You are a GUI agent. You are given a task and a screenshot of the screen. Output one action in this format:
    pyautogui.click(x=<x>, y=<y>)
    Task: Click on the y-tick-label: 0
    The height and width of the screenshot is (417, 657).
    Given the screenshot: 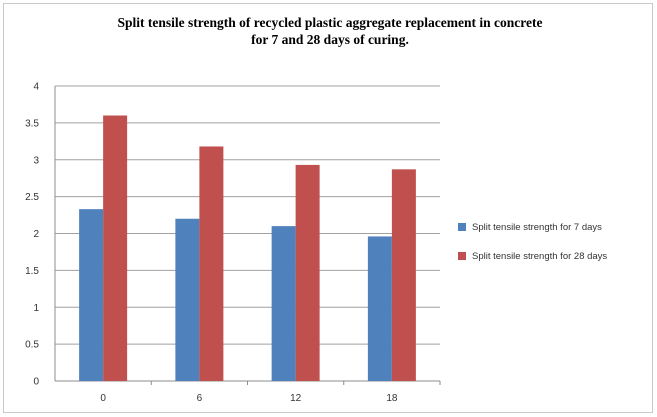 What is the action you would take?
    pyautogui.click(x=36, y=382)
    